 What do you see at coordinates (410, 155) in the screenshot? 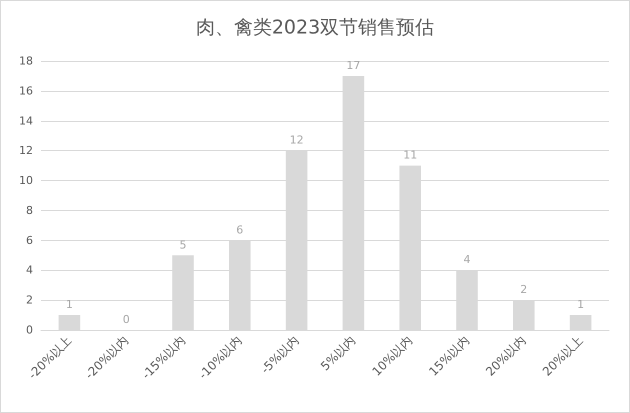
I see `data-label: 11` at bounding box center [410, 155].